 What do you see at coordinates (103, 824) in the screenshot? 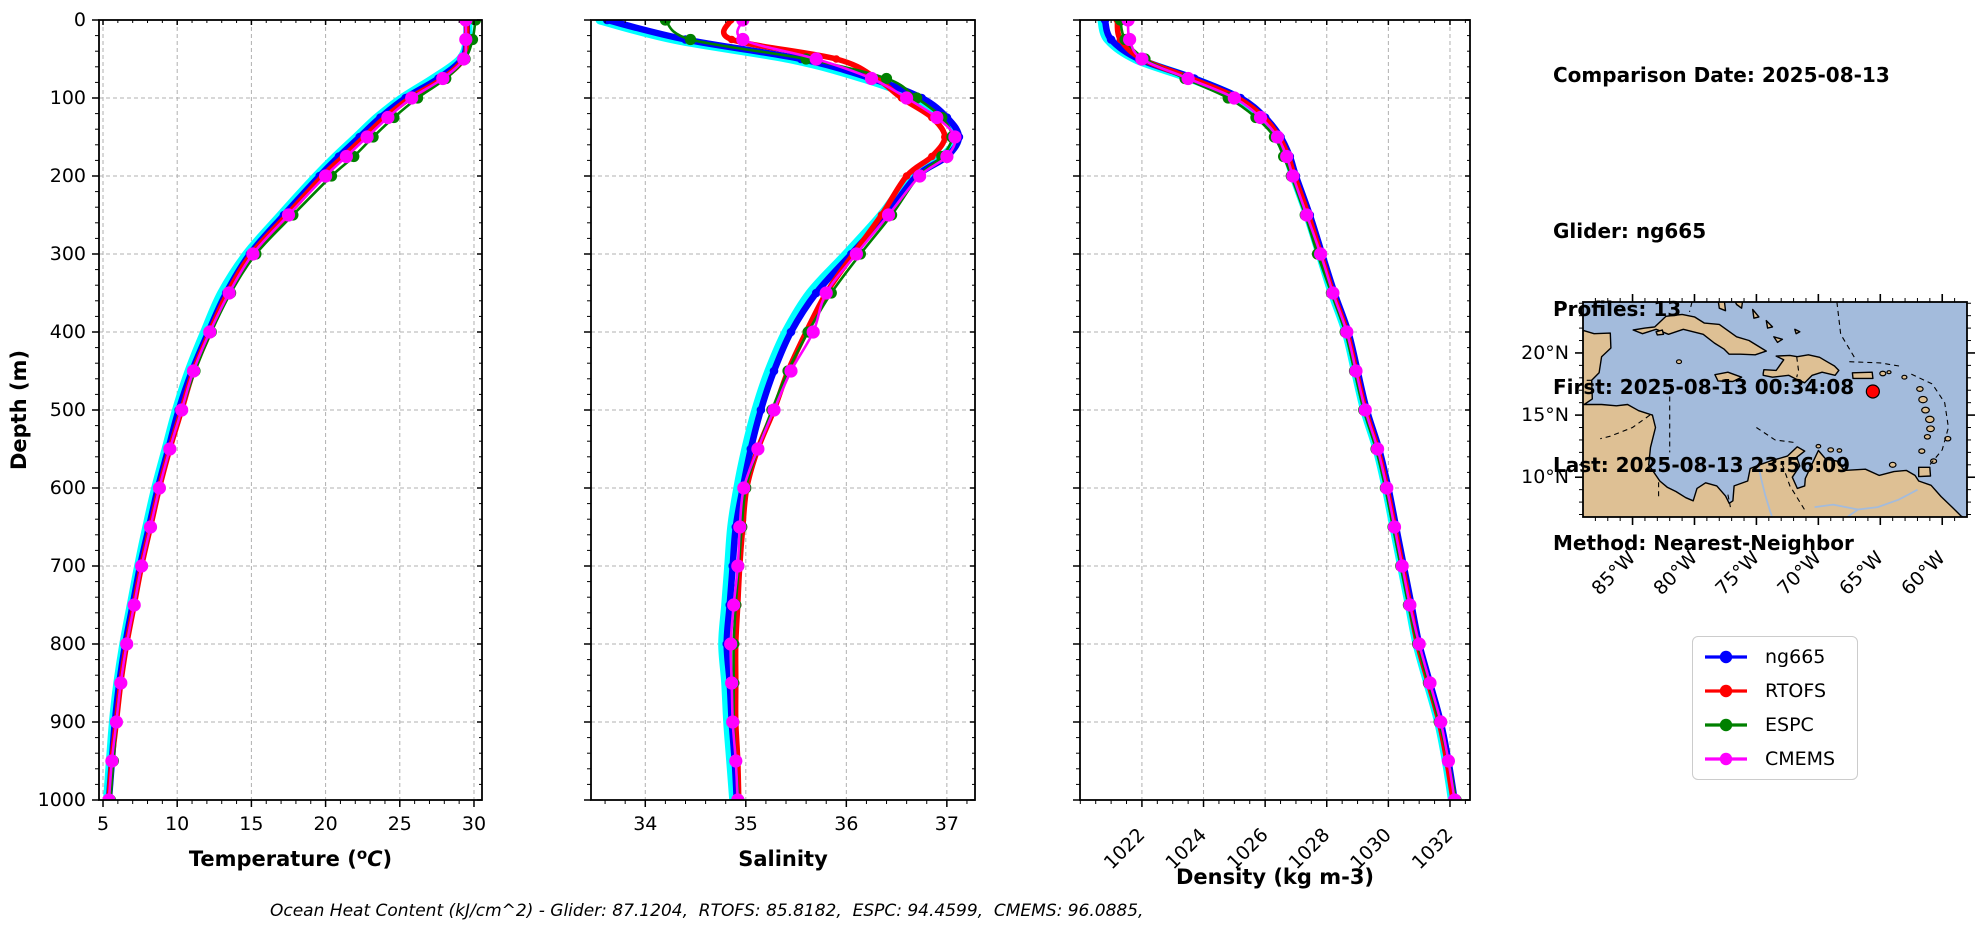
I see `svg-text: 5` at bounding box center [103, 824].